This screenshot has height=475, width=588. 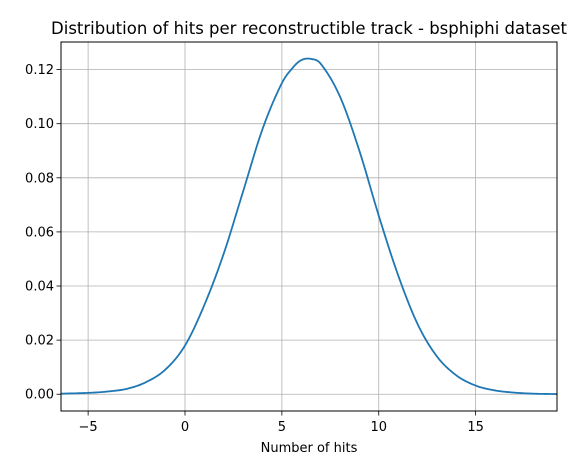 What do you see at coordinates (39, 341) in the screenshot?
I see `y-tick-label: 0.02` at bounding box center [39, 341].